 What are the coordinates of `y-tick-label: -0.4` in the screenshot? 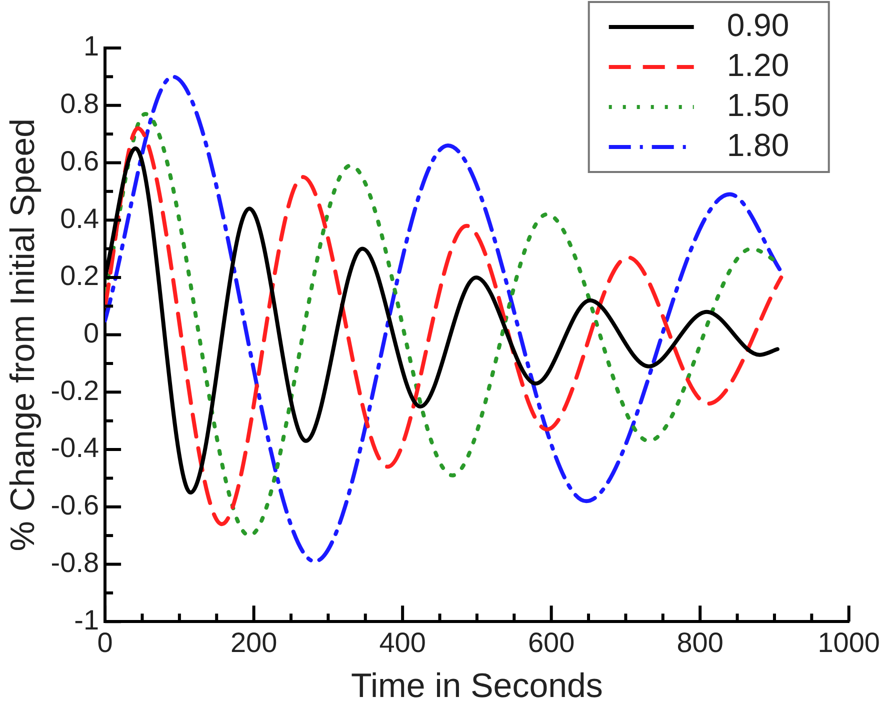 It's located at (75, 448).